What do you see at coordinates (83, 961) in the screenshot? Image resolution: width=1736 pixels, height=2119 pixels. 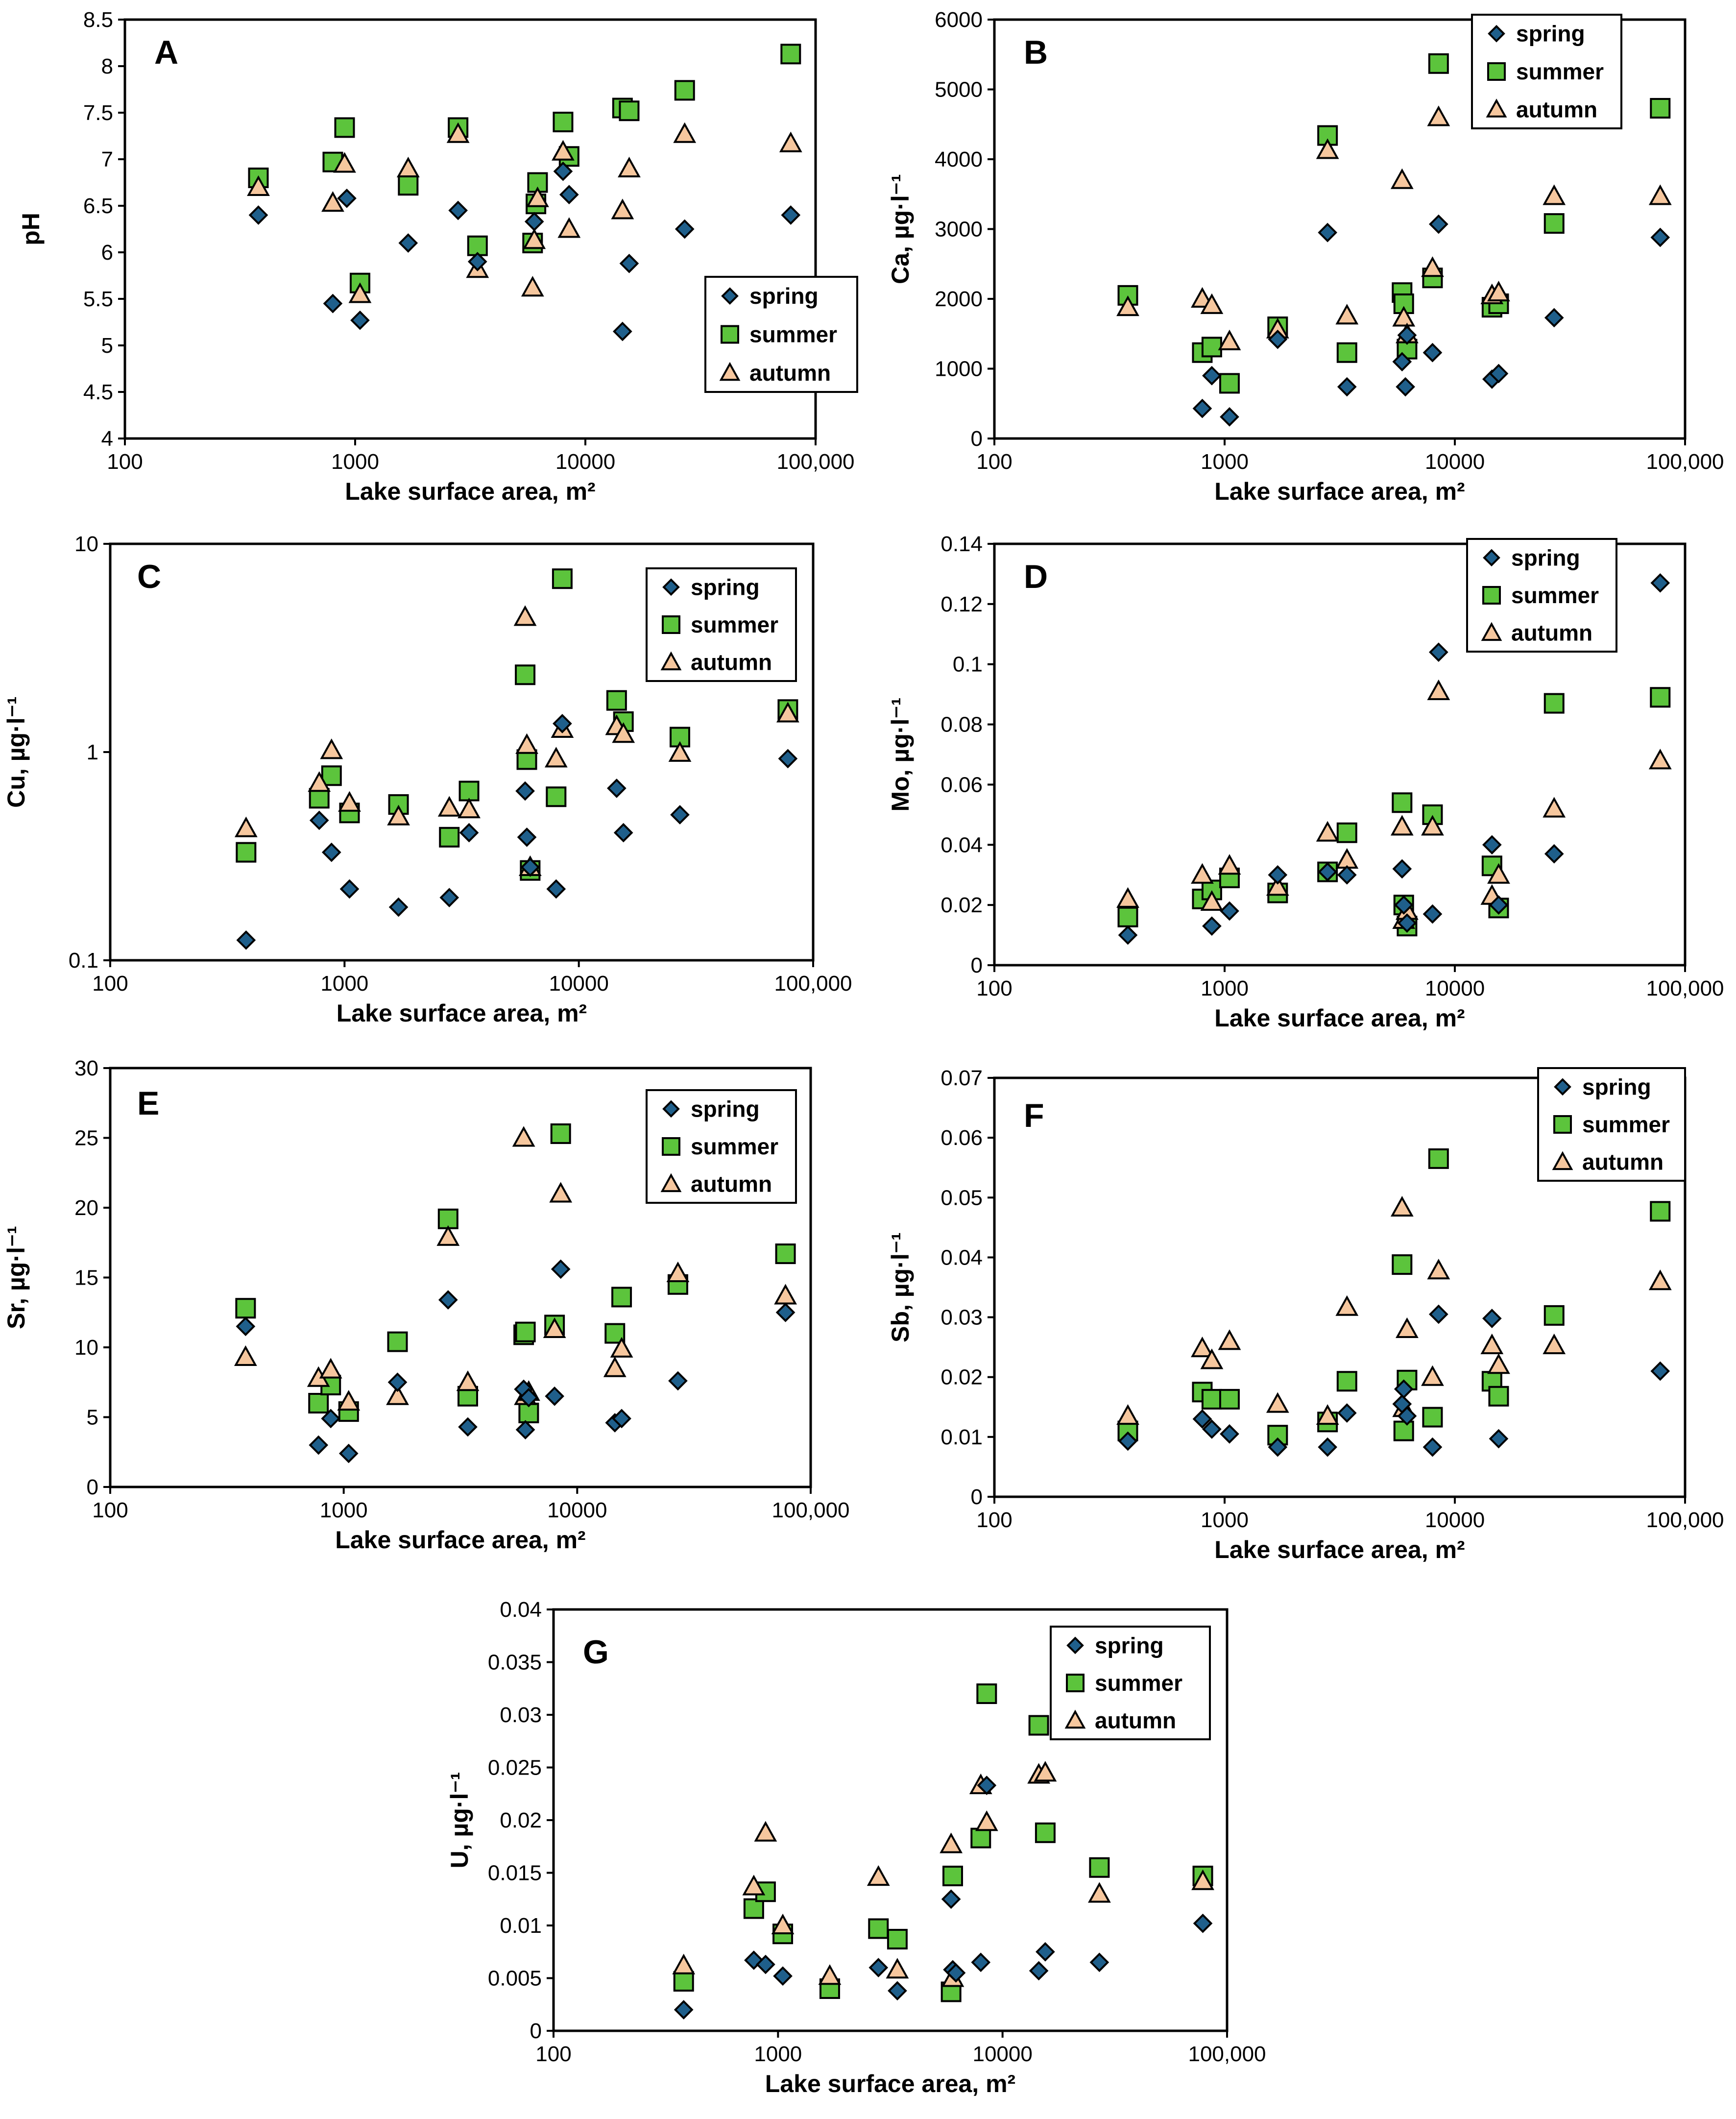 I see `y-tick-label: 0.1` at bounding box center [83, 961].